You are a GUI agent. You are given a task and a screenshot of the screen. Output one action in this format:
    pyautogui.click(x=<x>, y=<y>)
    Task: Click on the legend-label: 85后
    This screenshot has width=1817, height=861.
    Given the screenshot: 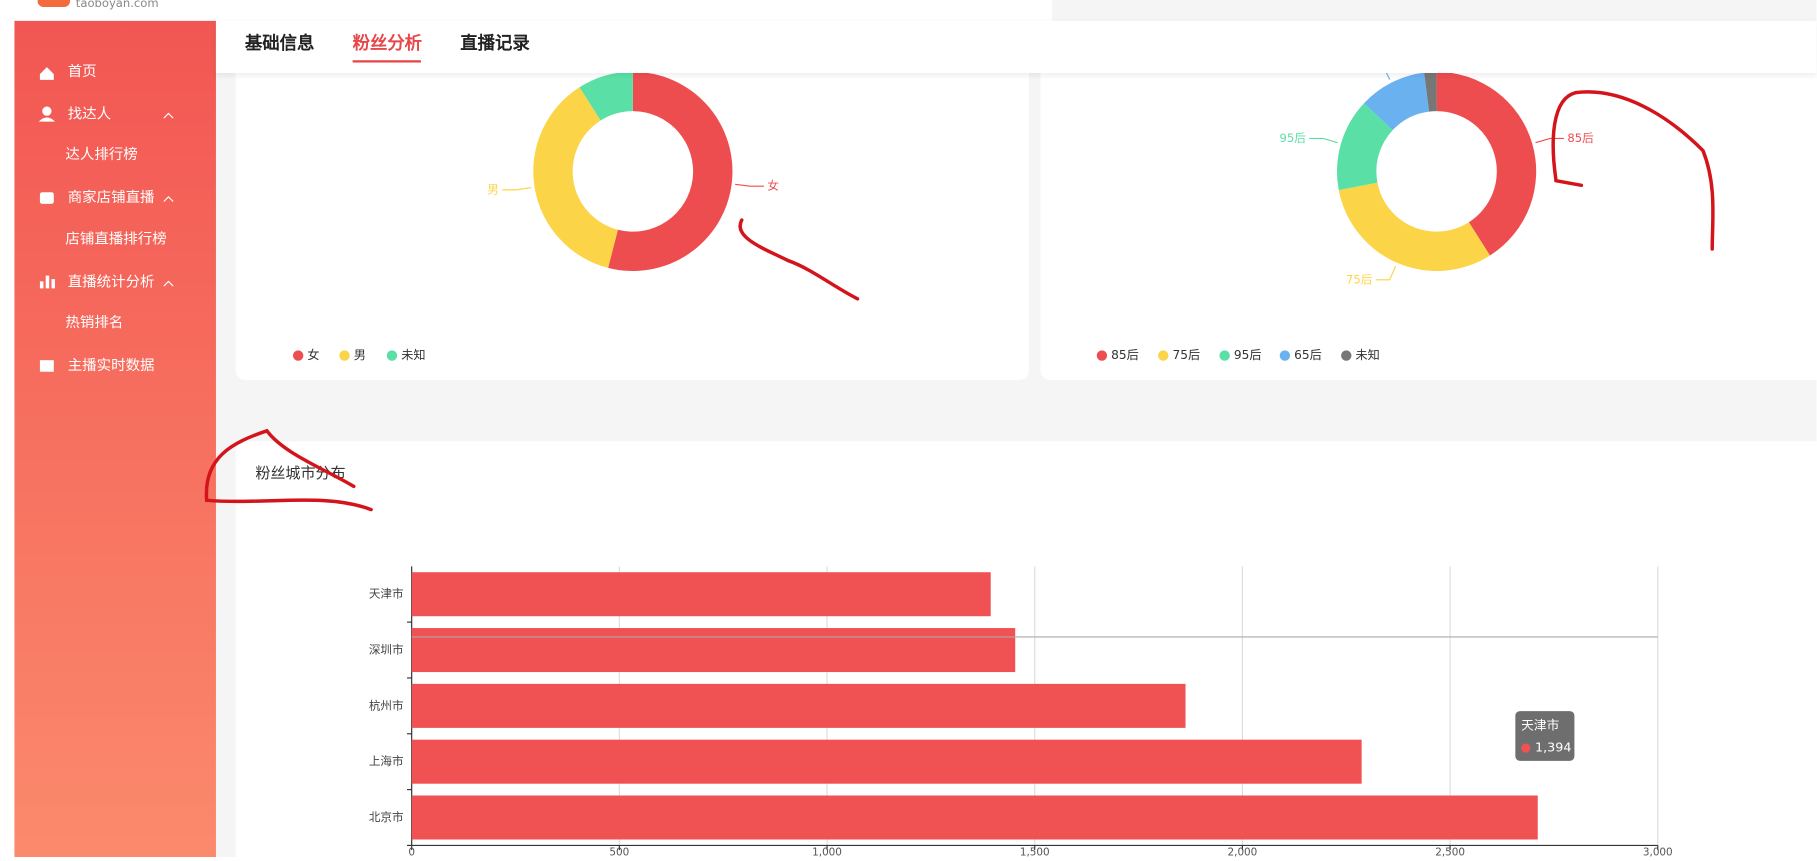 What is the action you would take?
    pyautogui.click(x=1125, y=355)
    